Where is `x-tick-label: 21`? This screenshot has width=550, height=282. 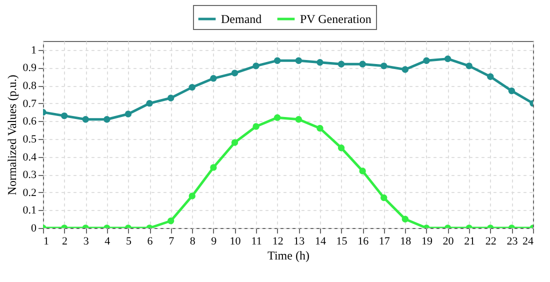
x-tick-label: 21 is located at coordinates (470, 242).